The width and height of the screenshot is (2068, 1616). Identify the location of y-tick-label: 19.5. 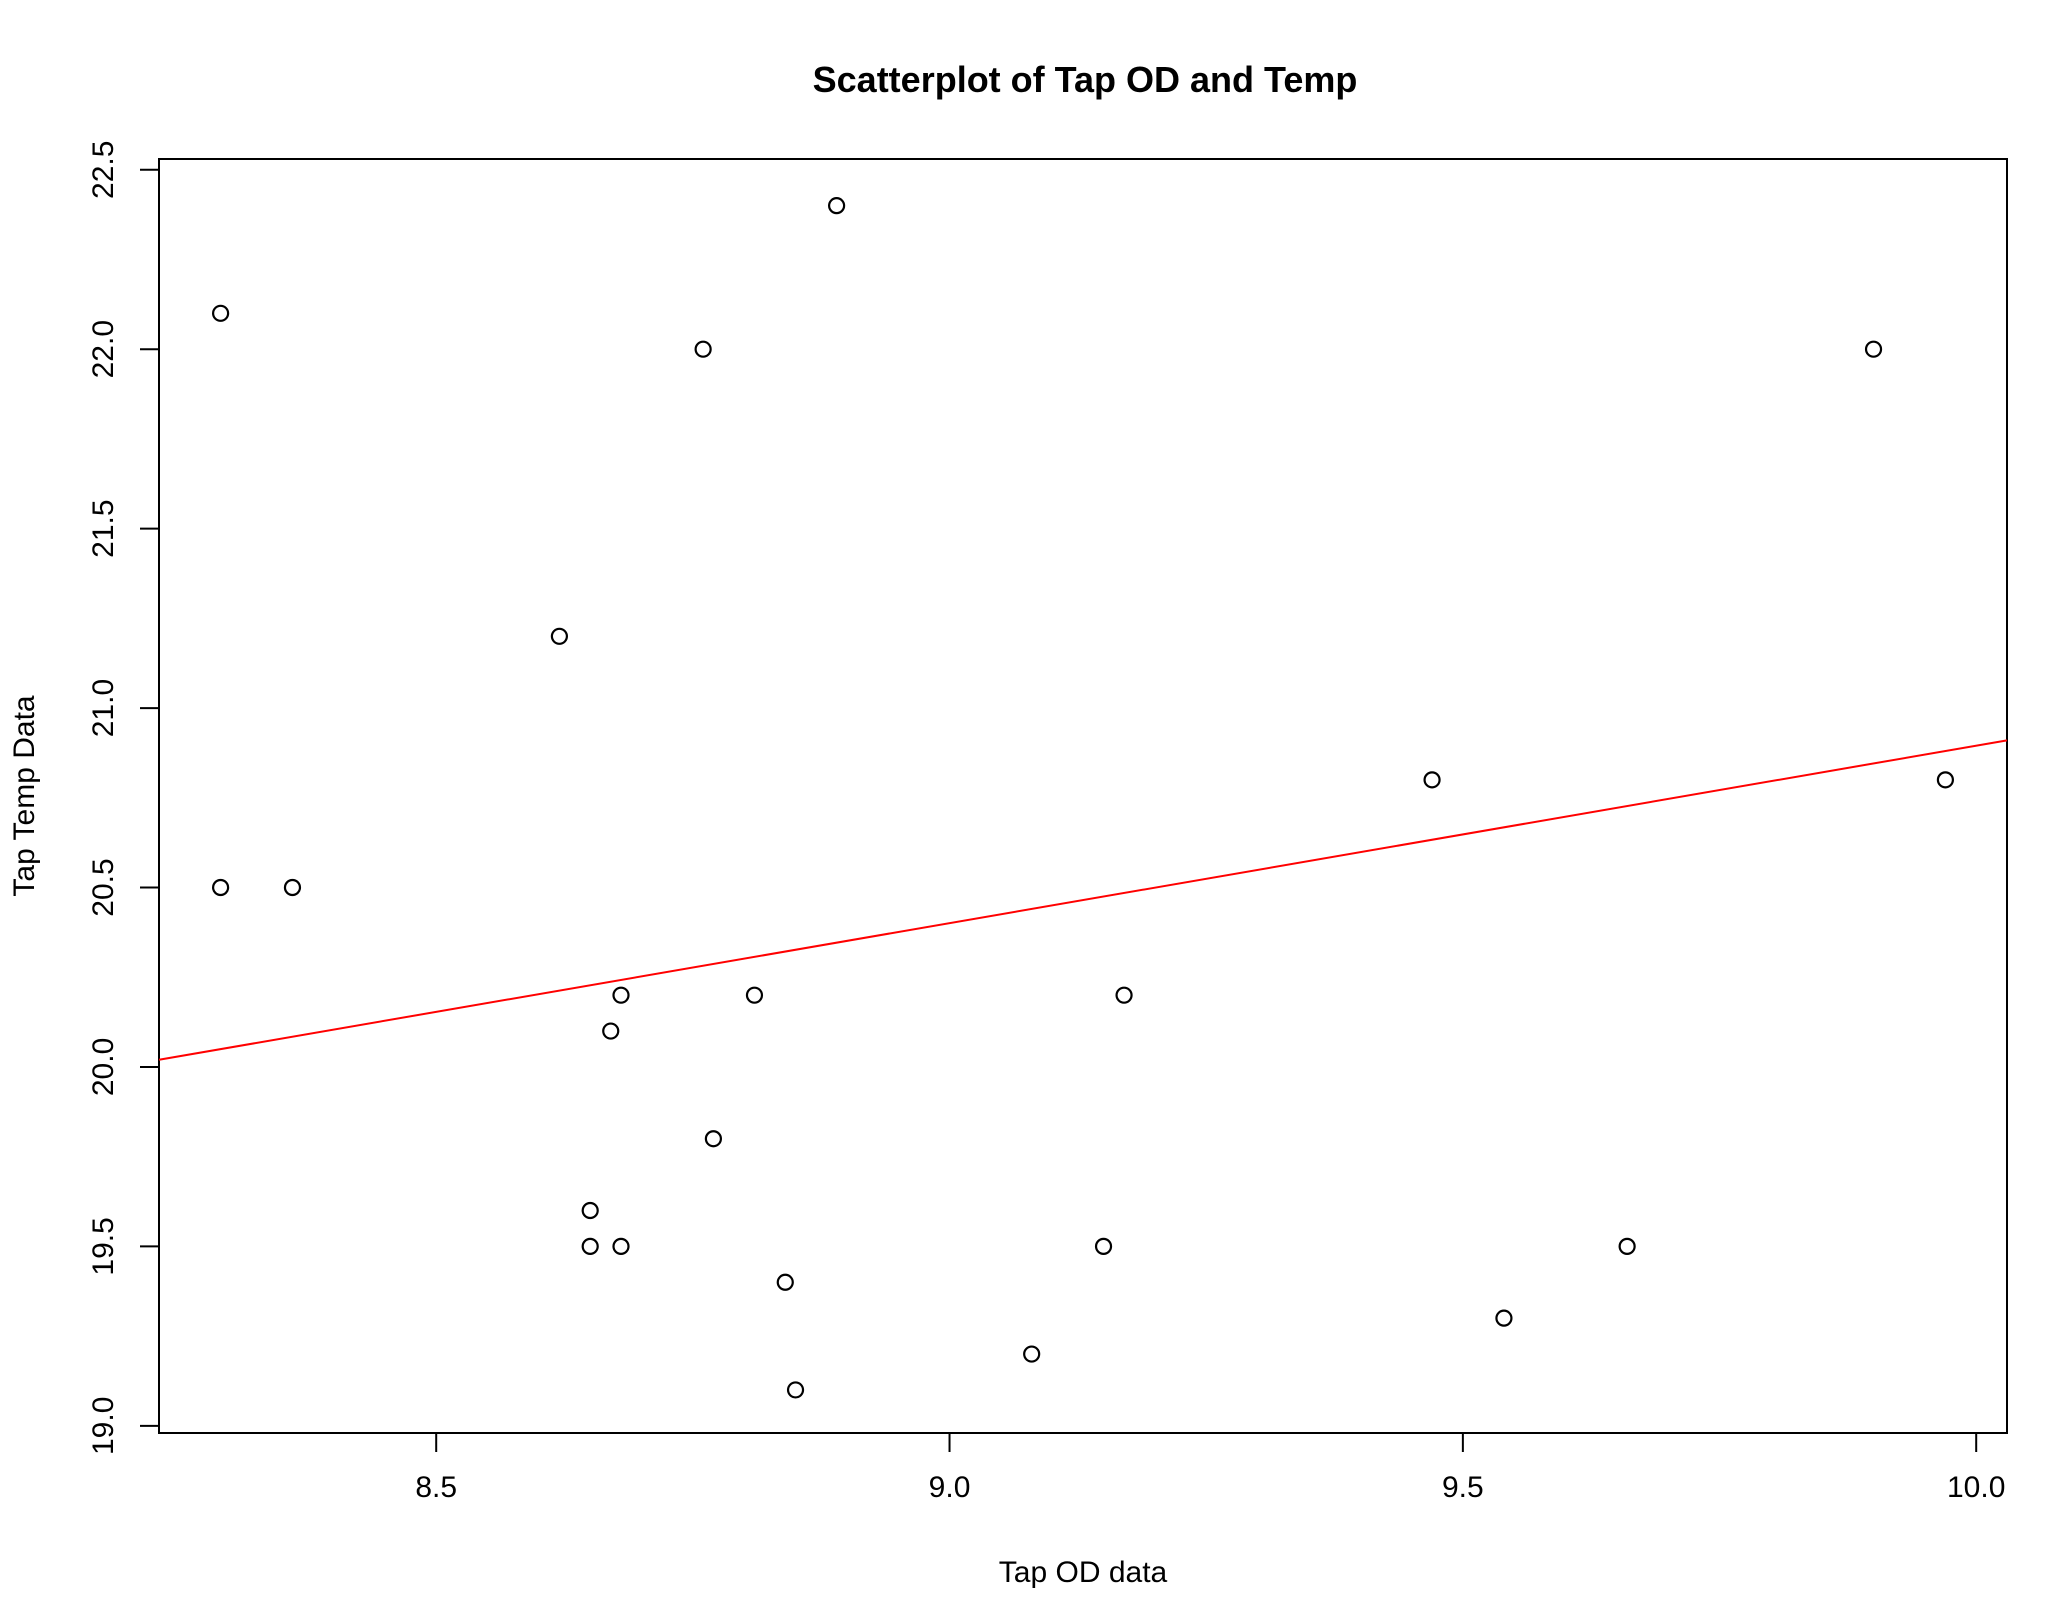
(103, 1246).